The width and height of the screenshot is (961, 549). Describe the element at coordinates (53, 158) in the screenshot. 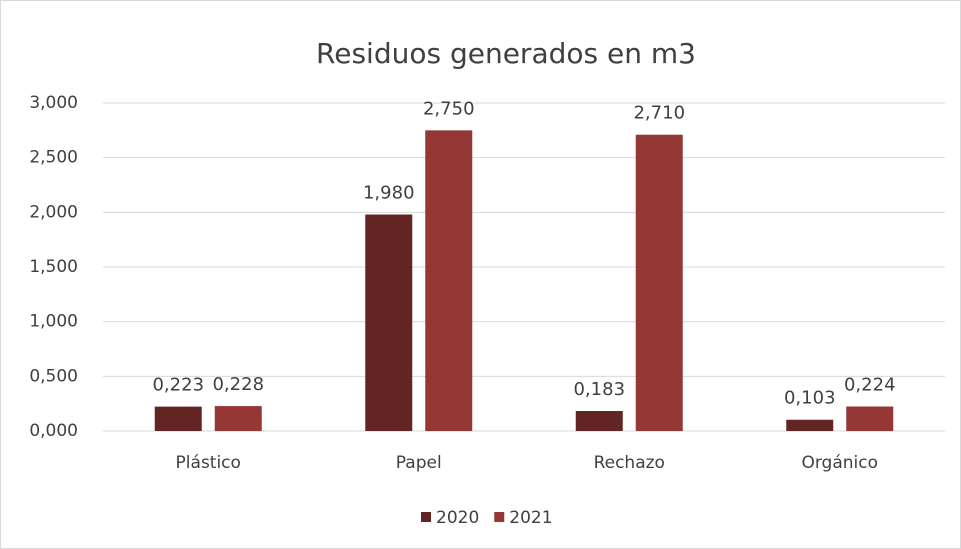

I see `y-tick-label: 2,500` at that location.